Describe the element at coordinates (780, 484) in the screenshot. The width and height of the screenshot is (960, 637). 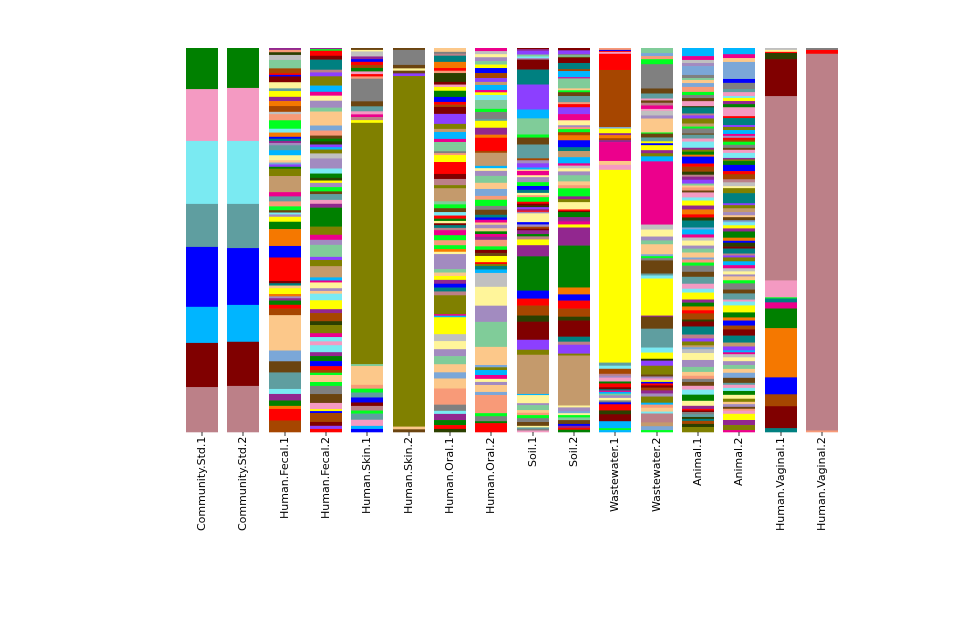
I see `x-tick-label: Human.Vaginal.1` at that location.